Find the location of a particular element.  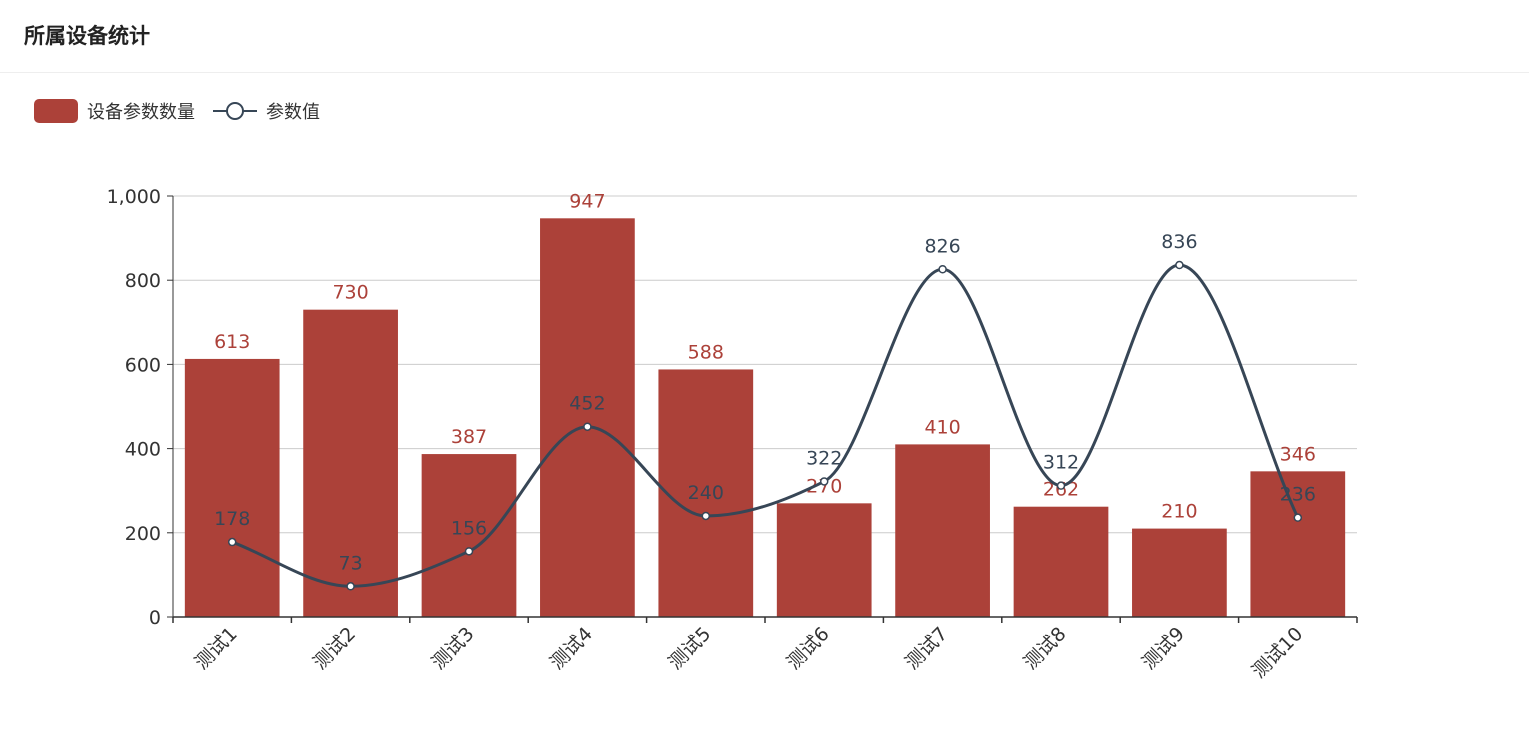

x-tick-label: 测试2 is located at coordinates (334, 648).